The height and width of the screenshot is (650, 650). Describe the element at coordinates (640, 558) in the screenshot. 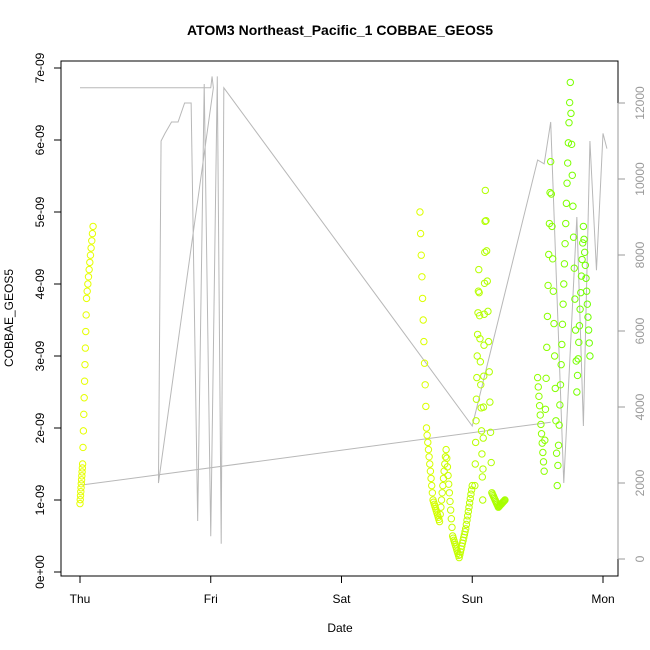

I see `y2-tick-label: 0` at that location.